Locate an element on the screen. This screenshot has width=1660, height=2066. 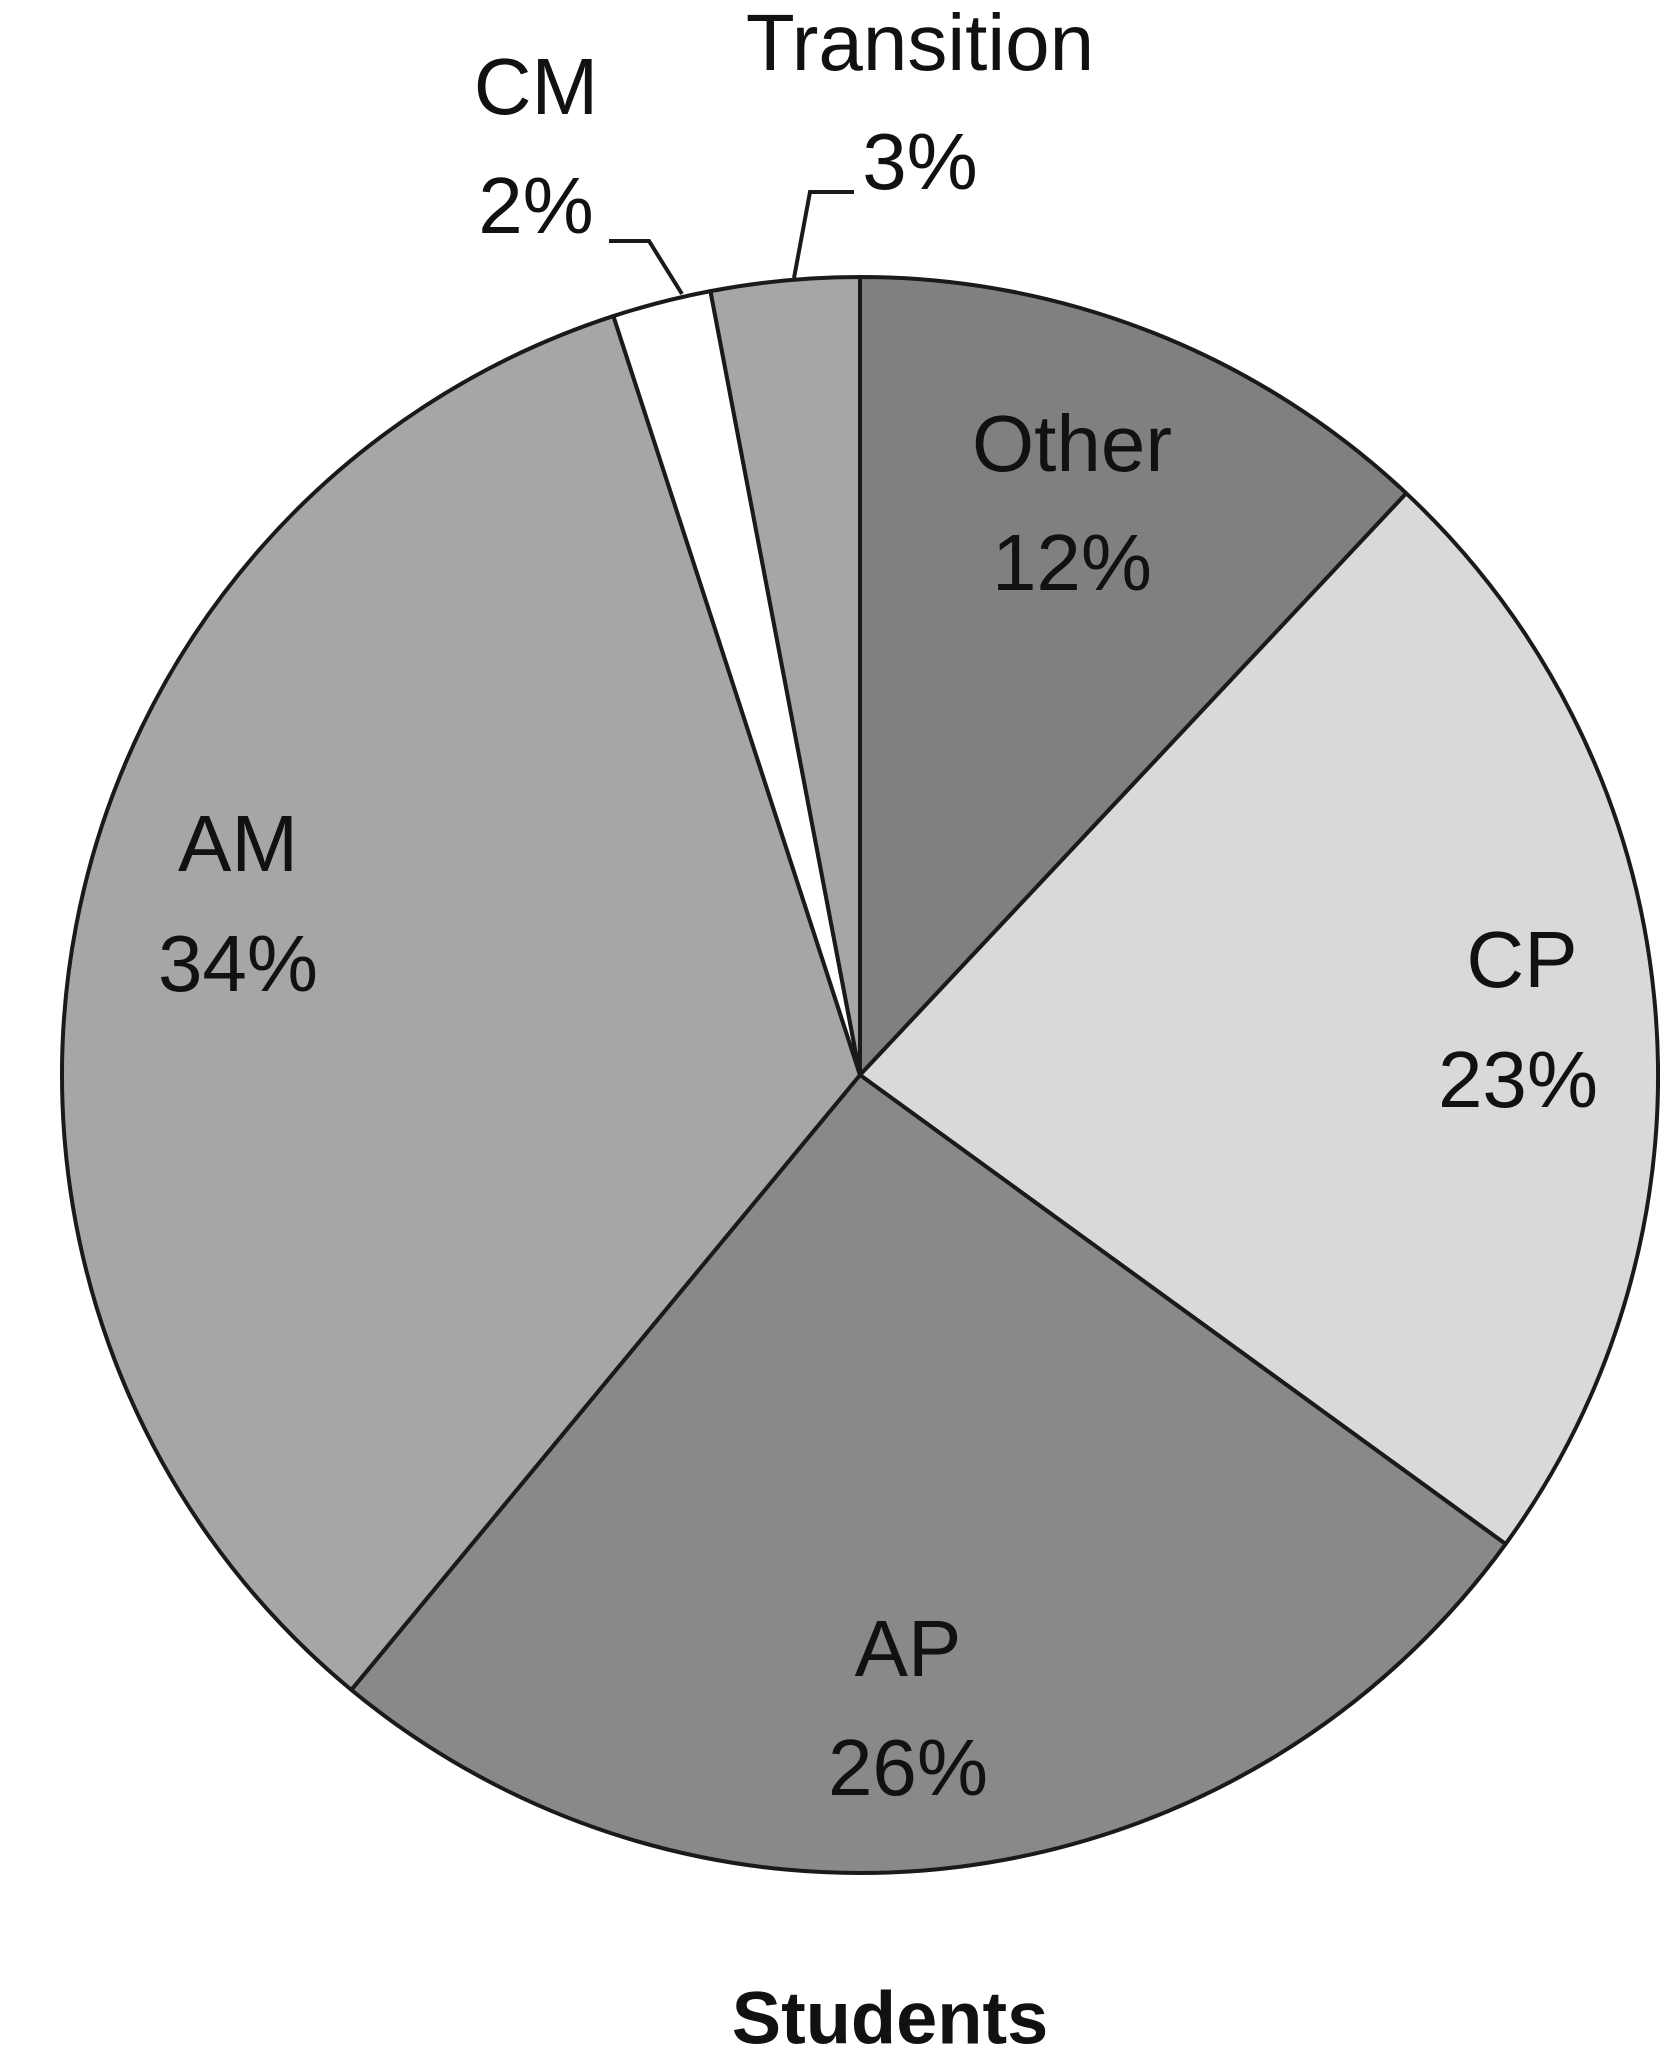
slice-label: AP is located at coordinates (908, 1648).